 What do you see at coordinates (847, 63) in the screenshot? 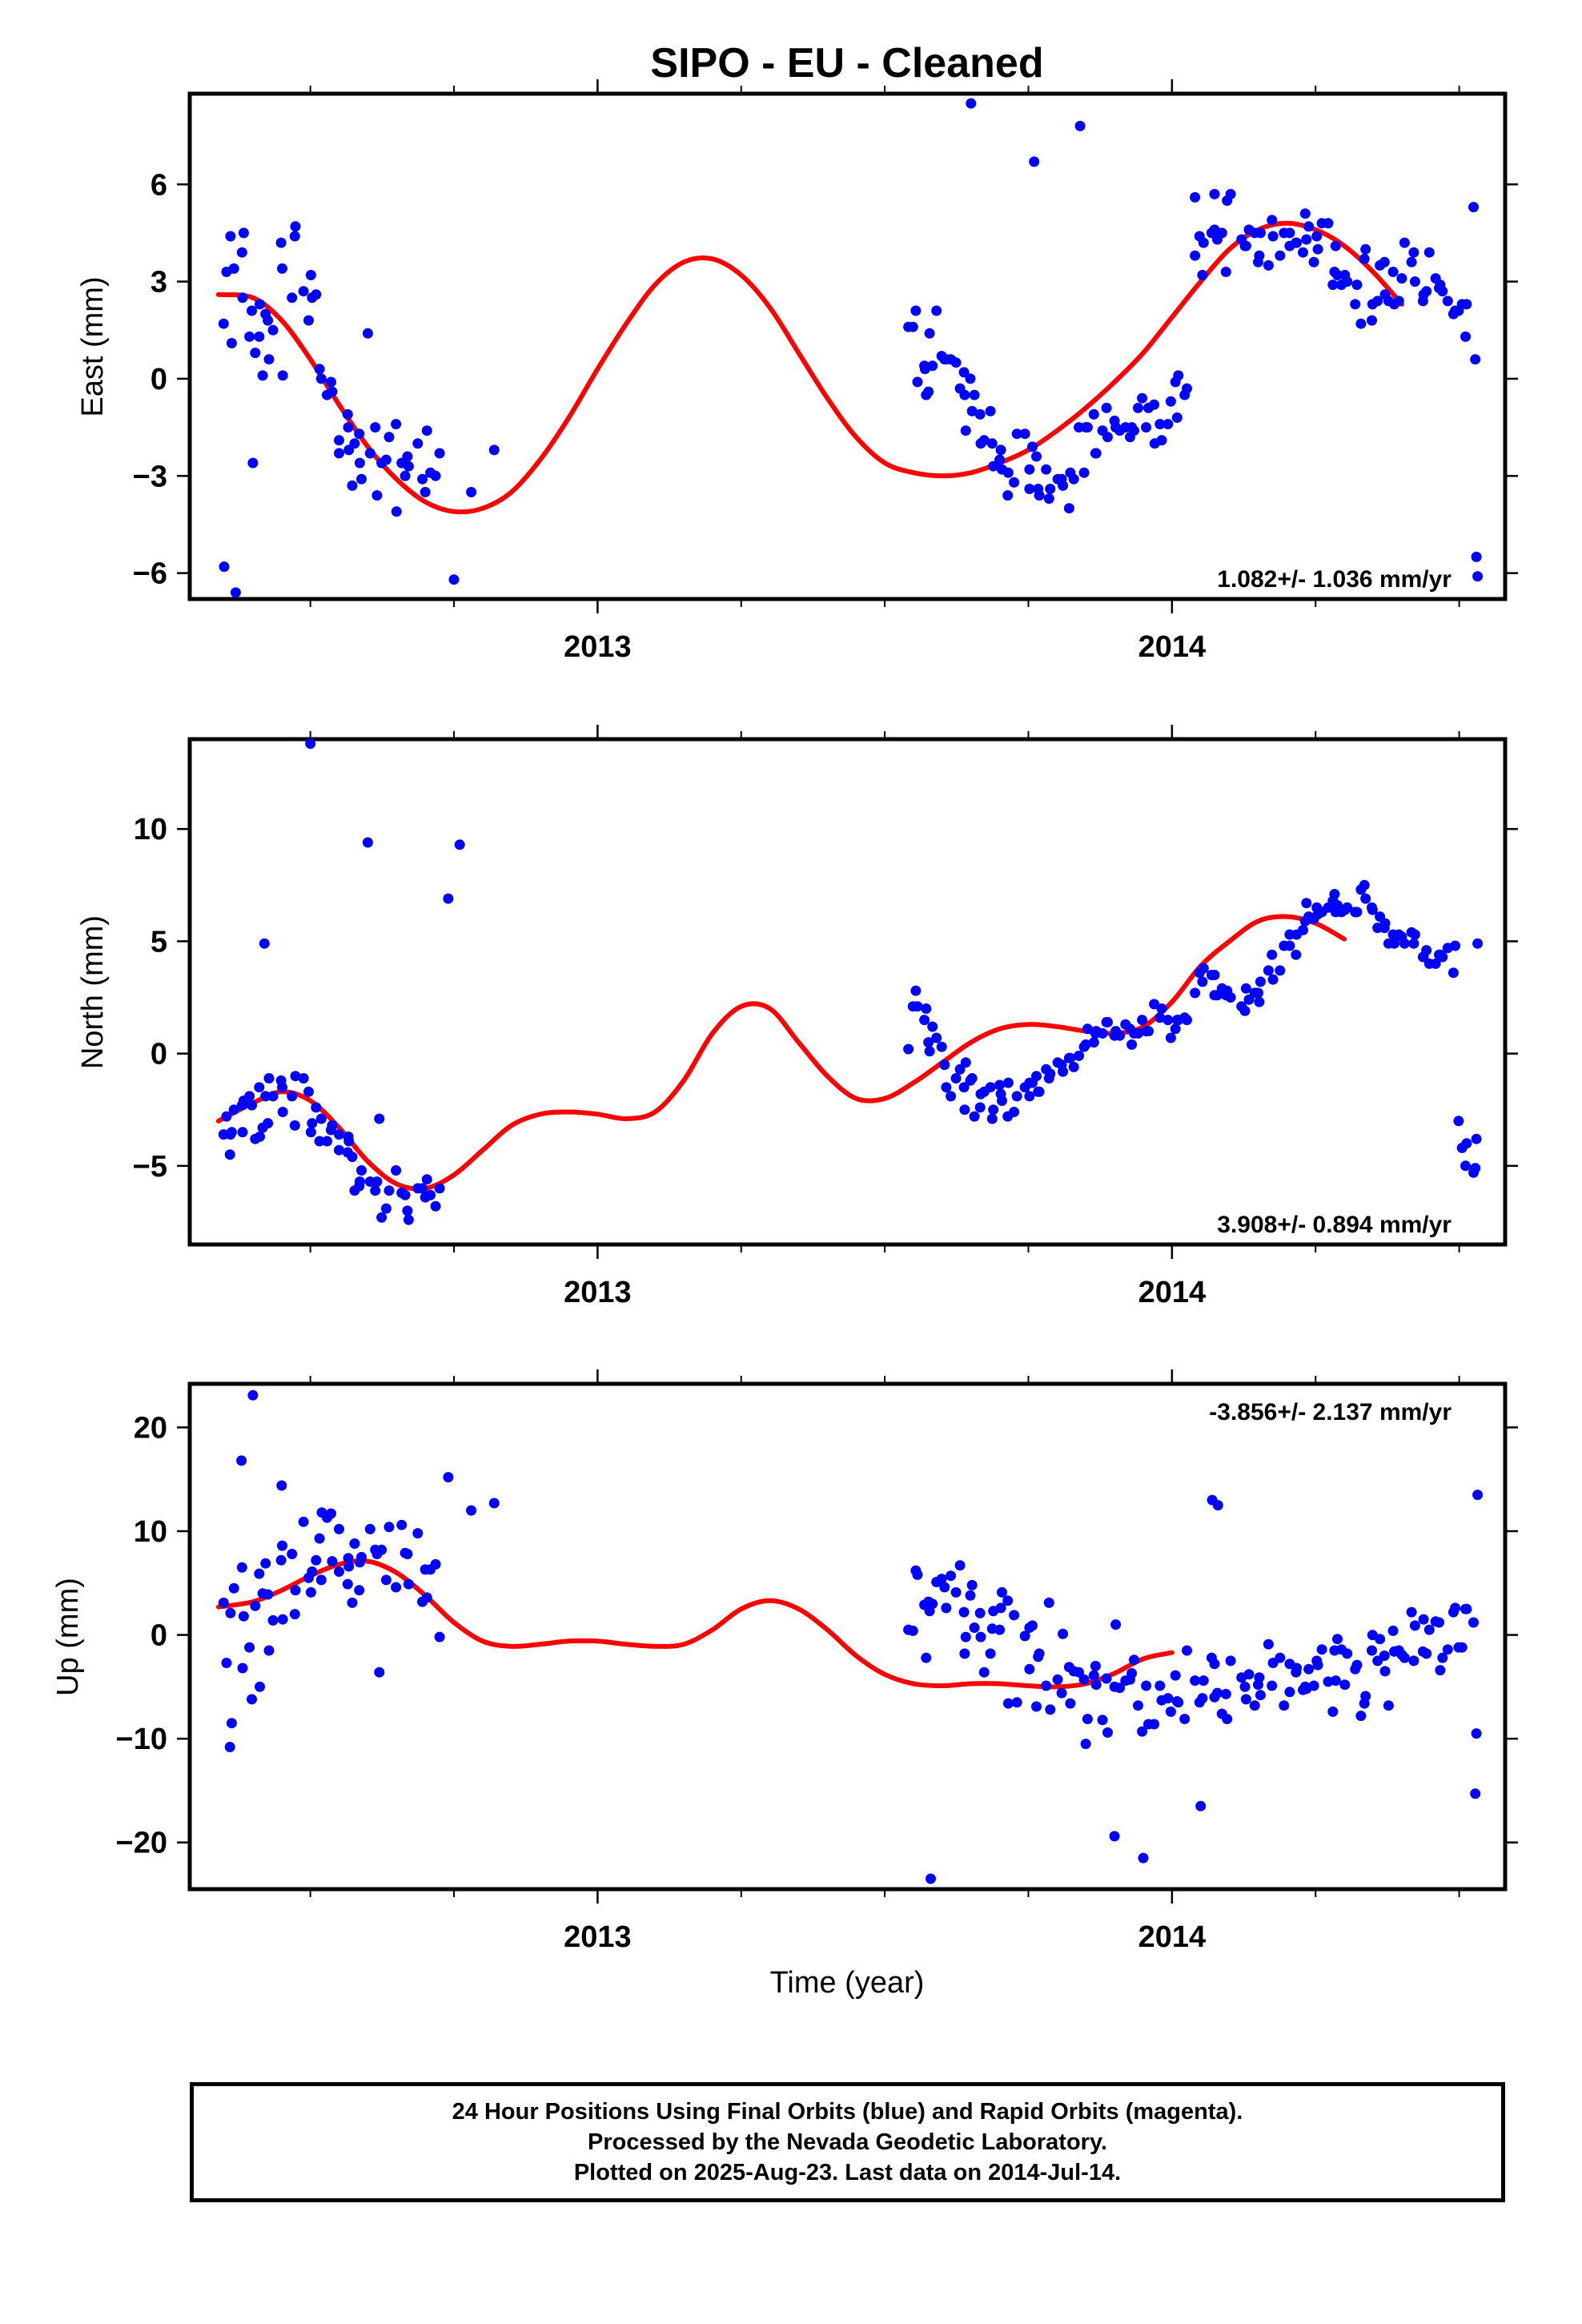
I see `chart-title: SIPO - EU - Cleaned` at bounding box center [847, 63].